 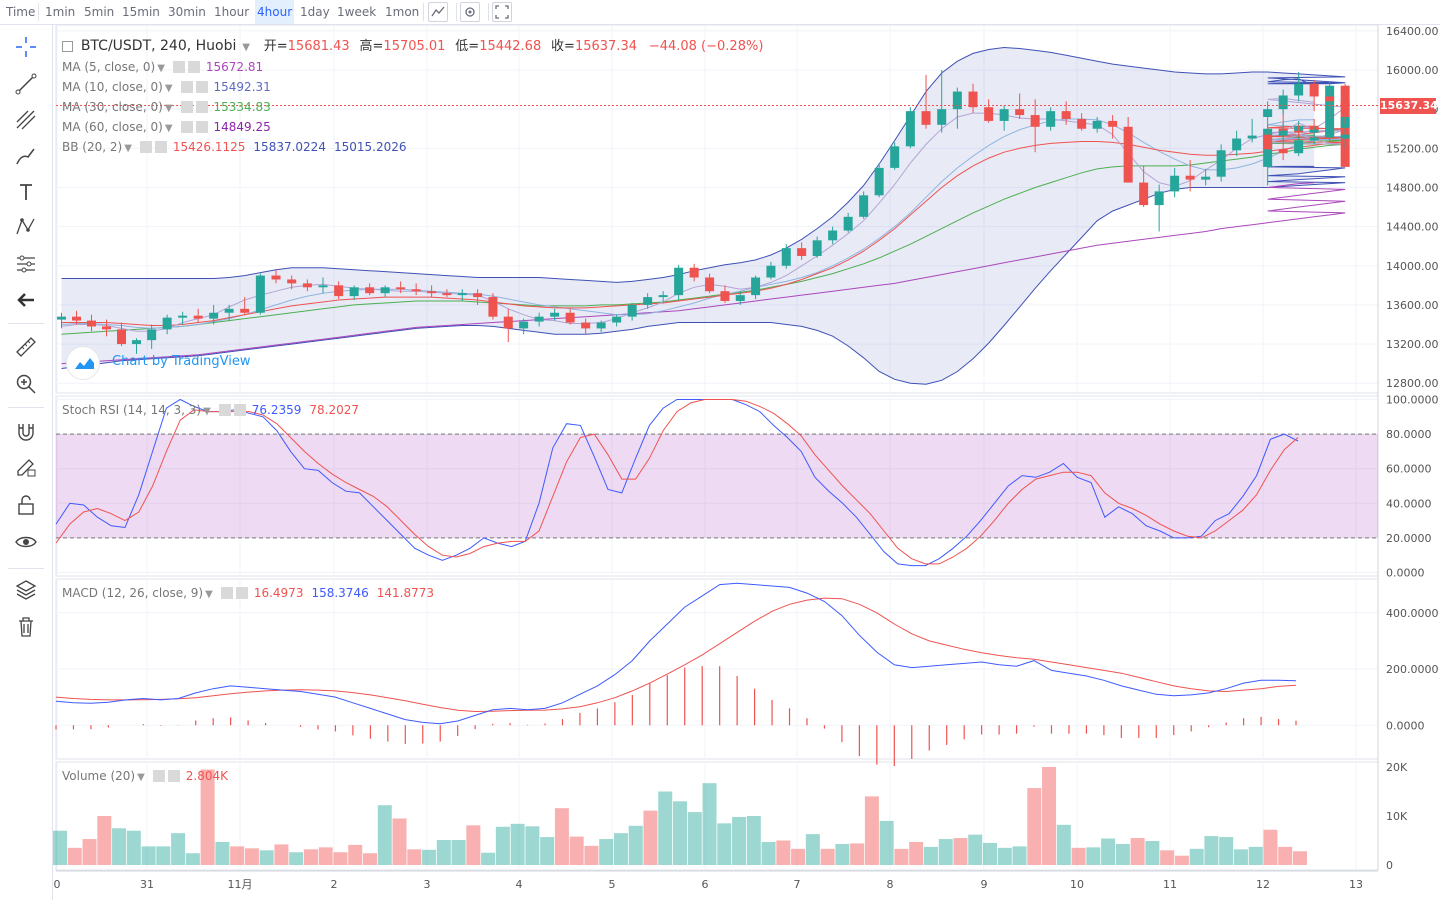 What do you see at coordinates (232, 12) in the screenshot?
I see `timeframe-1hour: 1hour` at bounding box center [232, 12].